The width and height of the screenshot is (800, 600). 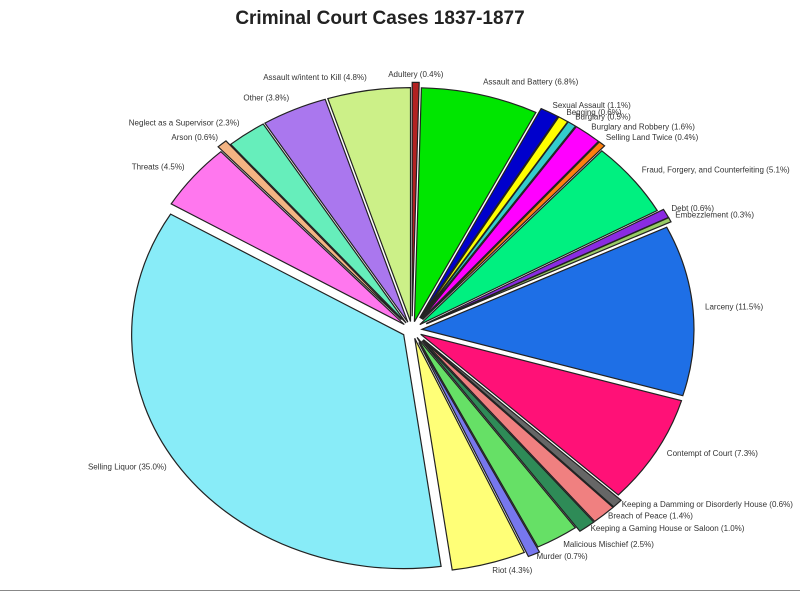 I want to click on pie-slice-keeping-a-gaming-house-or-saloon, so click(x=508, y=436).